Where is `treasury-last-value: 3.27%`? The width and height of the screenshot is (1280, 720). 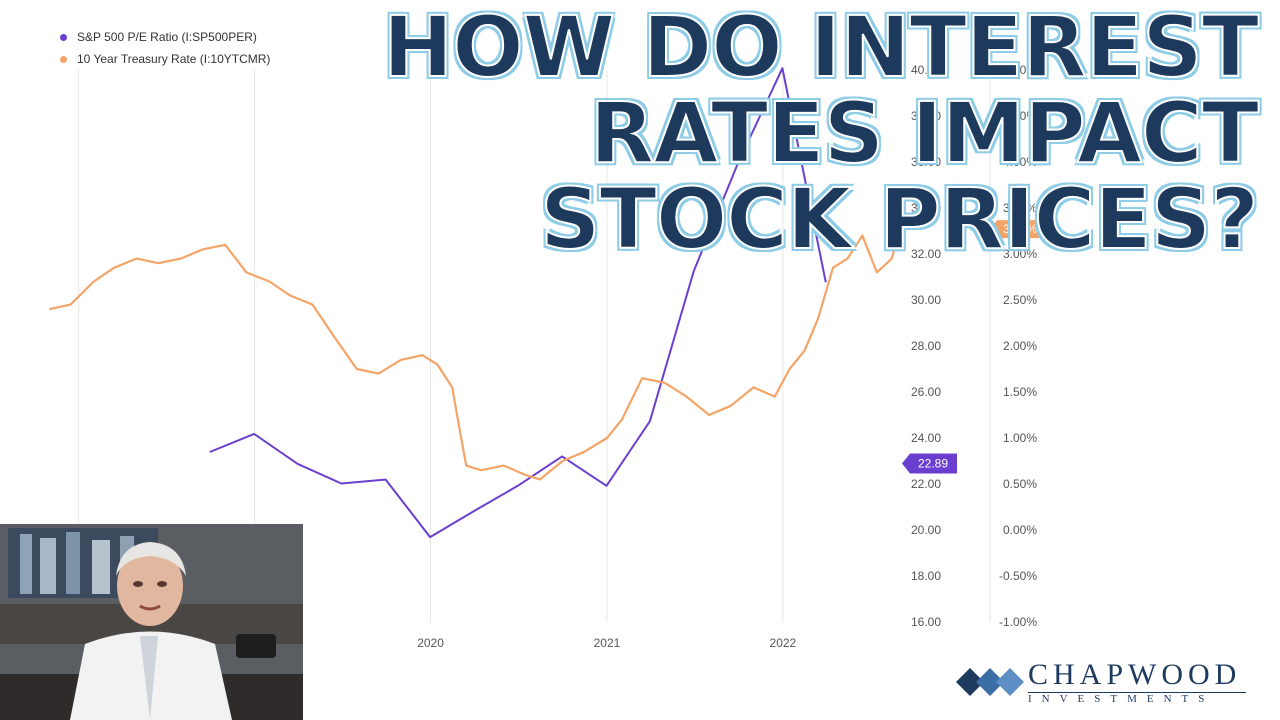 treasury-last-value: 3.27% is located at coordinates (1020, 229).